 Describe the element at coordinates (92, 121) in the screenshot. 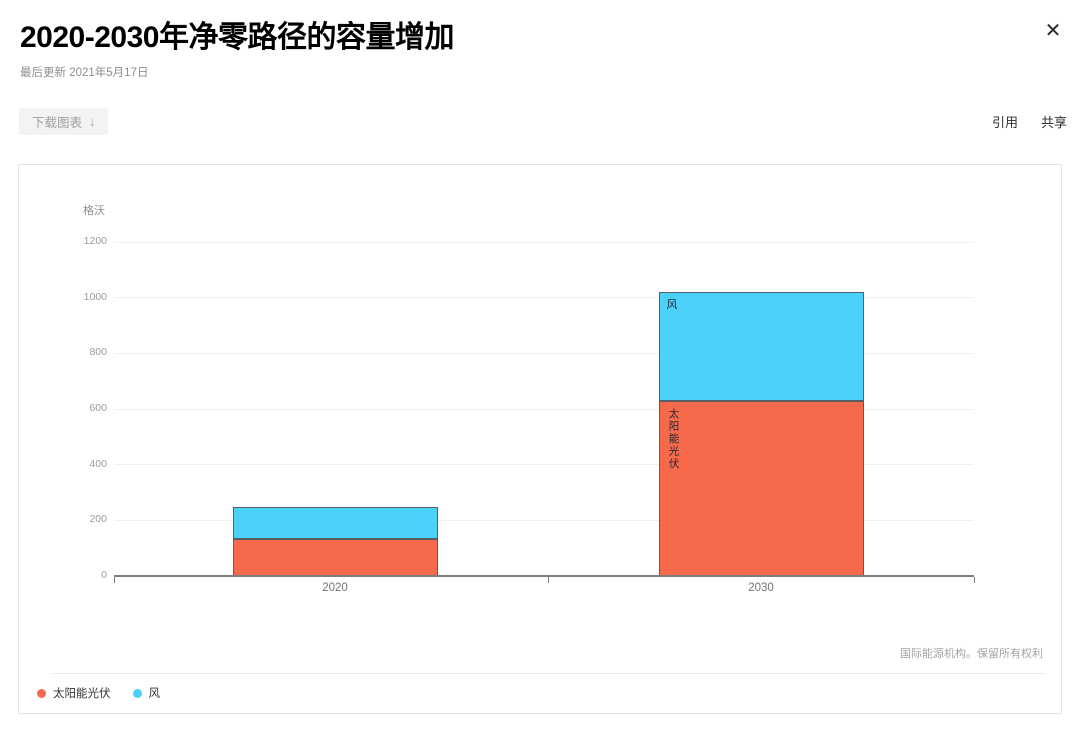

I see `download-arrow-icon: ↓` at that location.